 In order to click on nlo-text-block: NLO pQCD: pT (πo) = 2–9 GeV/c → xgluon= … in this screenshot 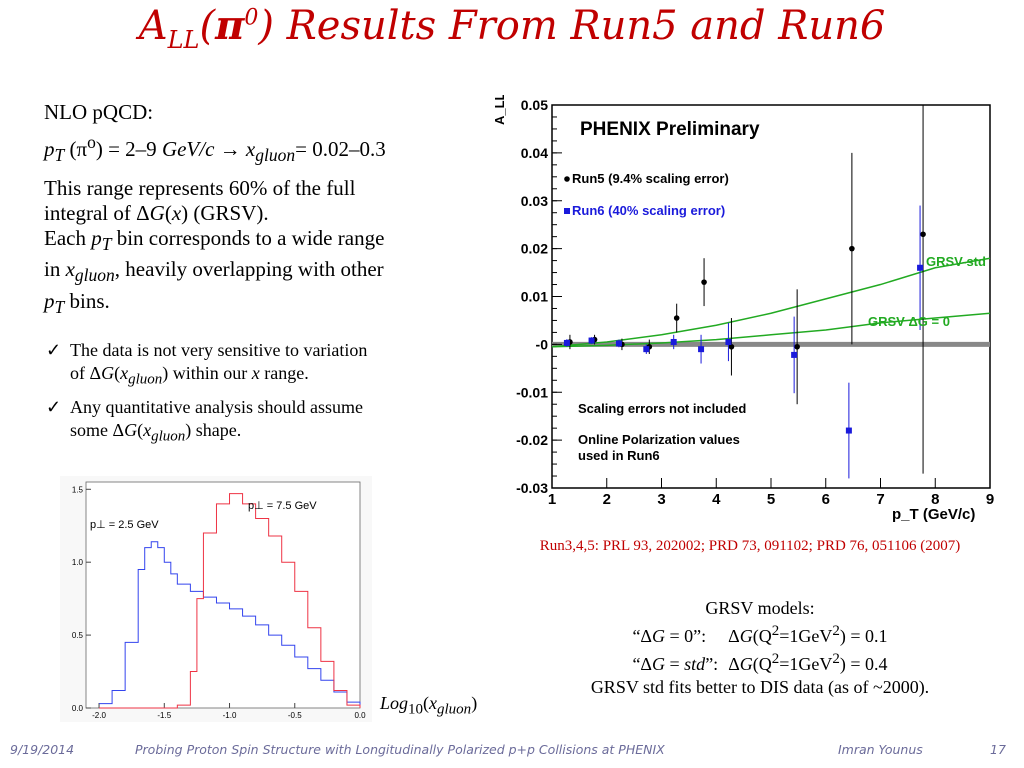, I will do `click(259, 210)`.